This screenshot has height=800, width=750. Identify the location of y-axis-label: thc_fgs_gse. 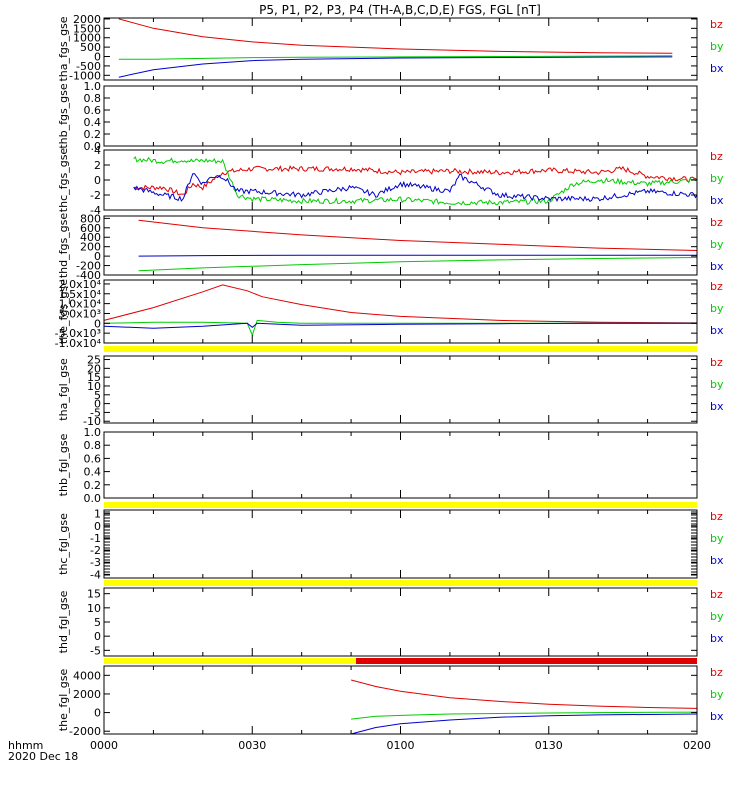
(63, 180).